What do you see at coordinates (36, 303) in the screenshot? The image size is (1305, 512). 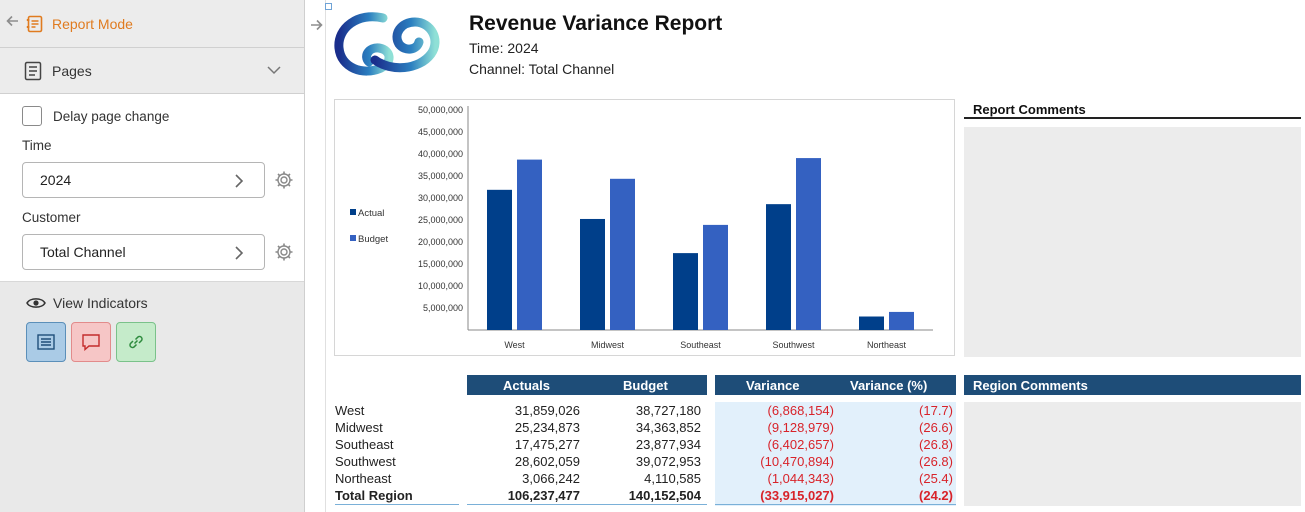 I see `eye-icon` at bounding box center [36, 303].